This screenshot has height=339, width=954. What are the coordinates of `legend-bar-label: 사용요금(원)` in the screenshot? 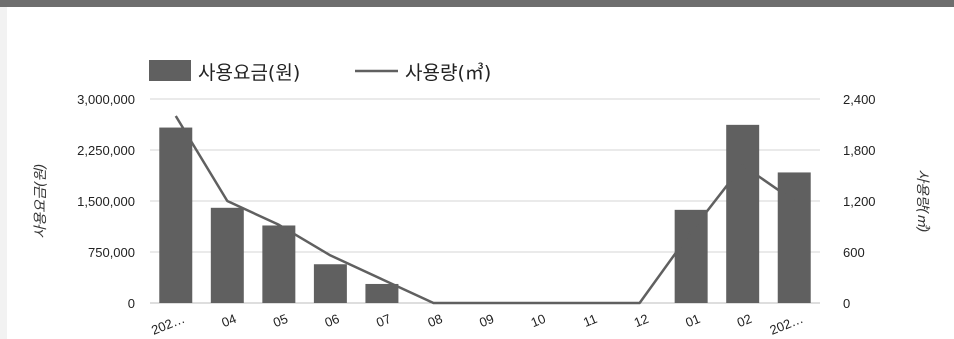 It's located at (249, 73).